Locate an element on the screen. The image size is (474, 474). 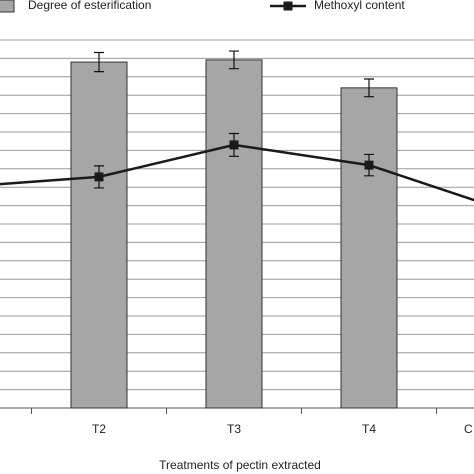
x-tick-label: T2 is located at coordinates (99, 429).